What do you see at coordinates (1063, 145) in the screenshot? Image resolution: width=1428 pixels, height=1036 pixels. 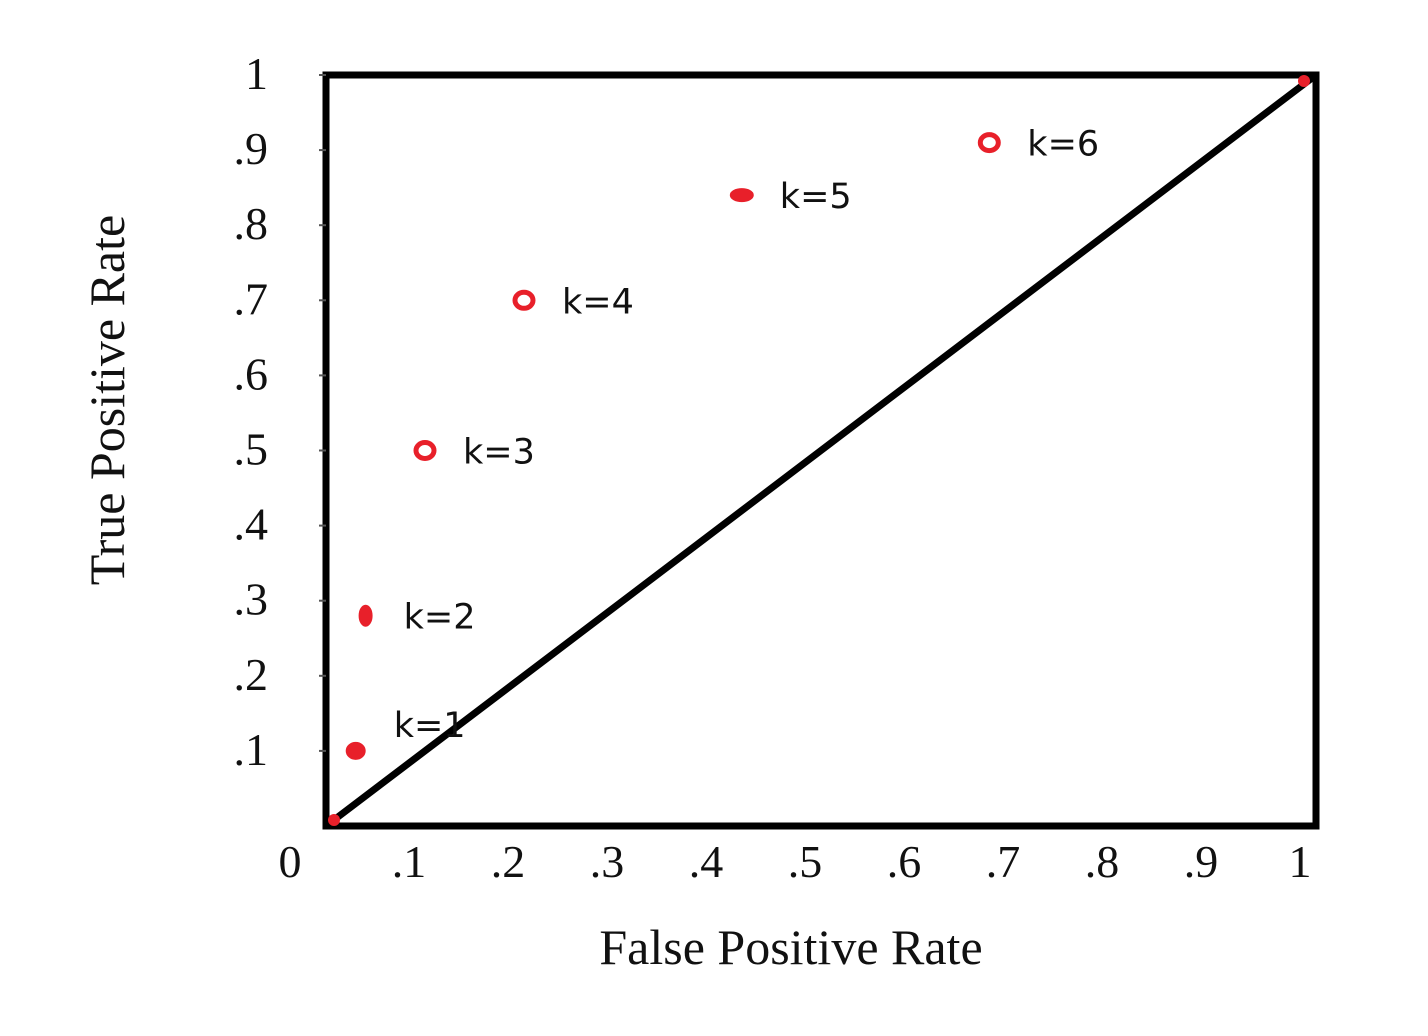 I see `data-point-label: k=6` at bounding box center [1063, 145].